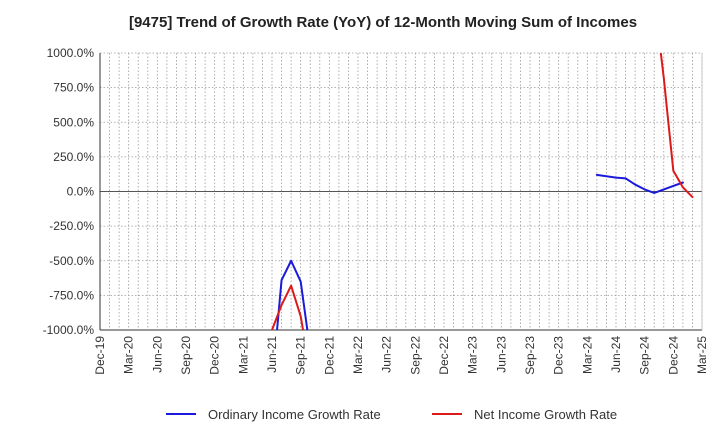 Image resolution: width=720 pixels, height=440 pixels. Describe the element at coordinates (215, 355) in the screenshot. I see `x-tick-label: Dec-20` at that location.